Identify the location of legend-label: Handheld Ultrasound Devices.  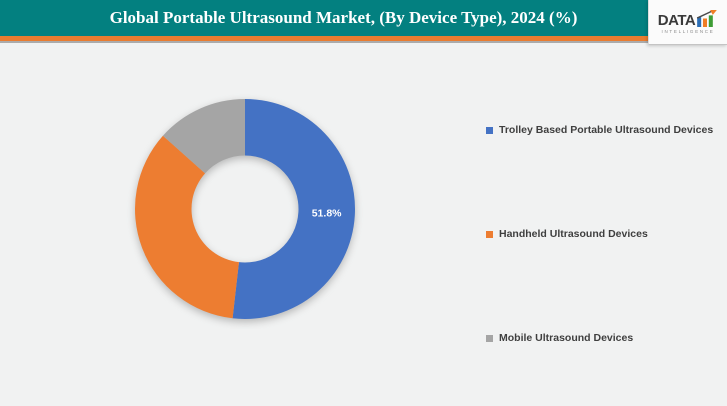
(573, 234).